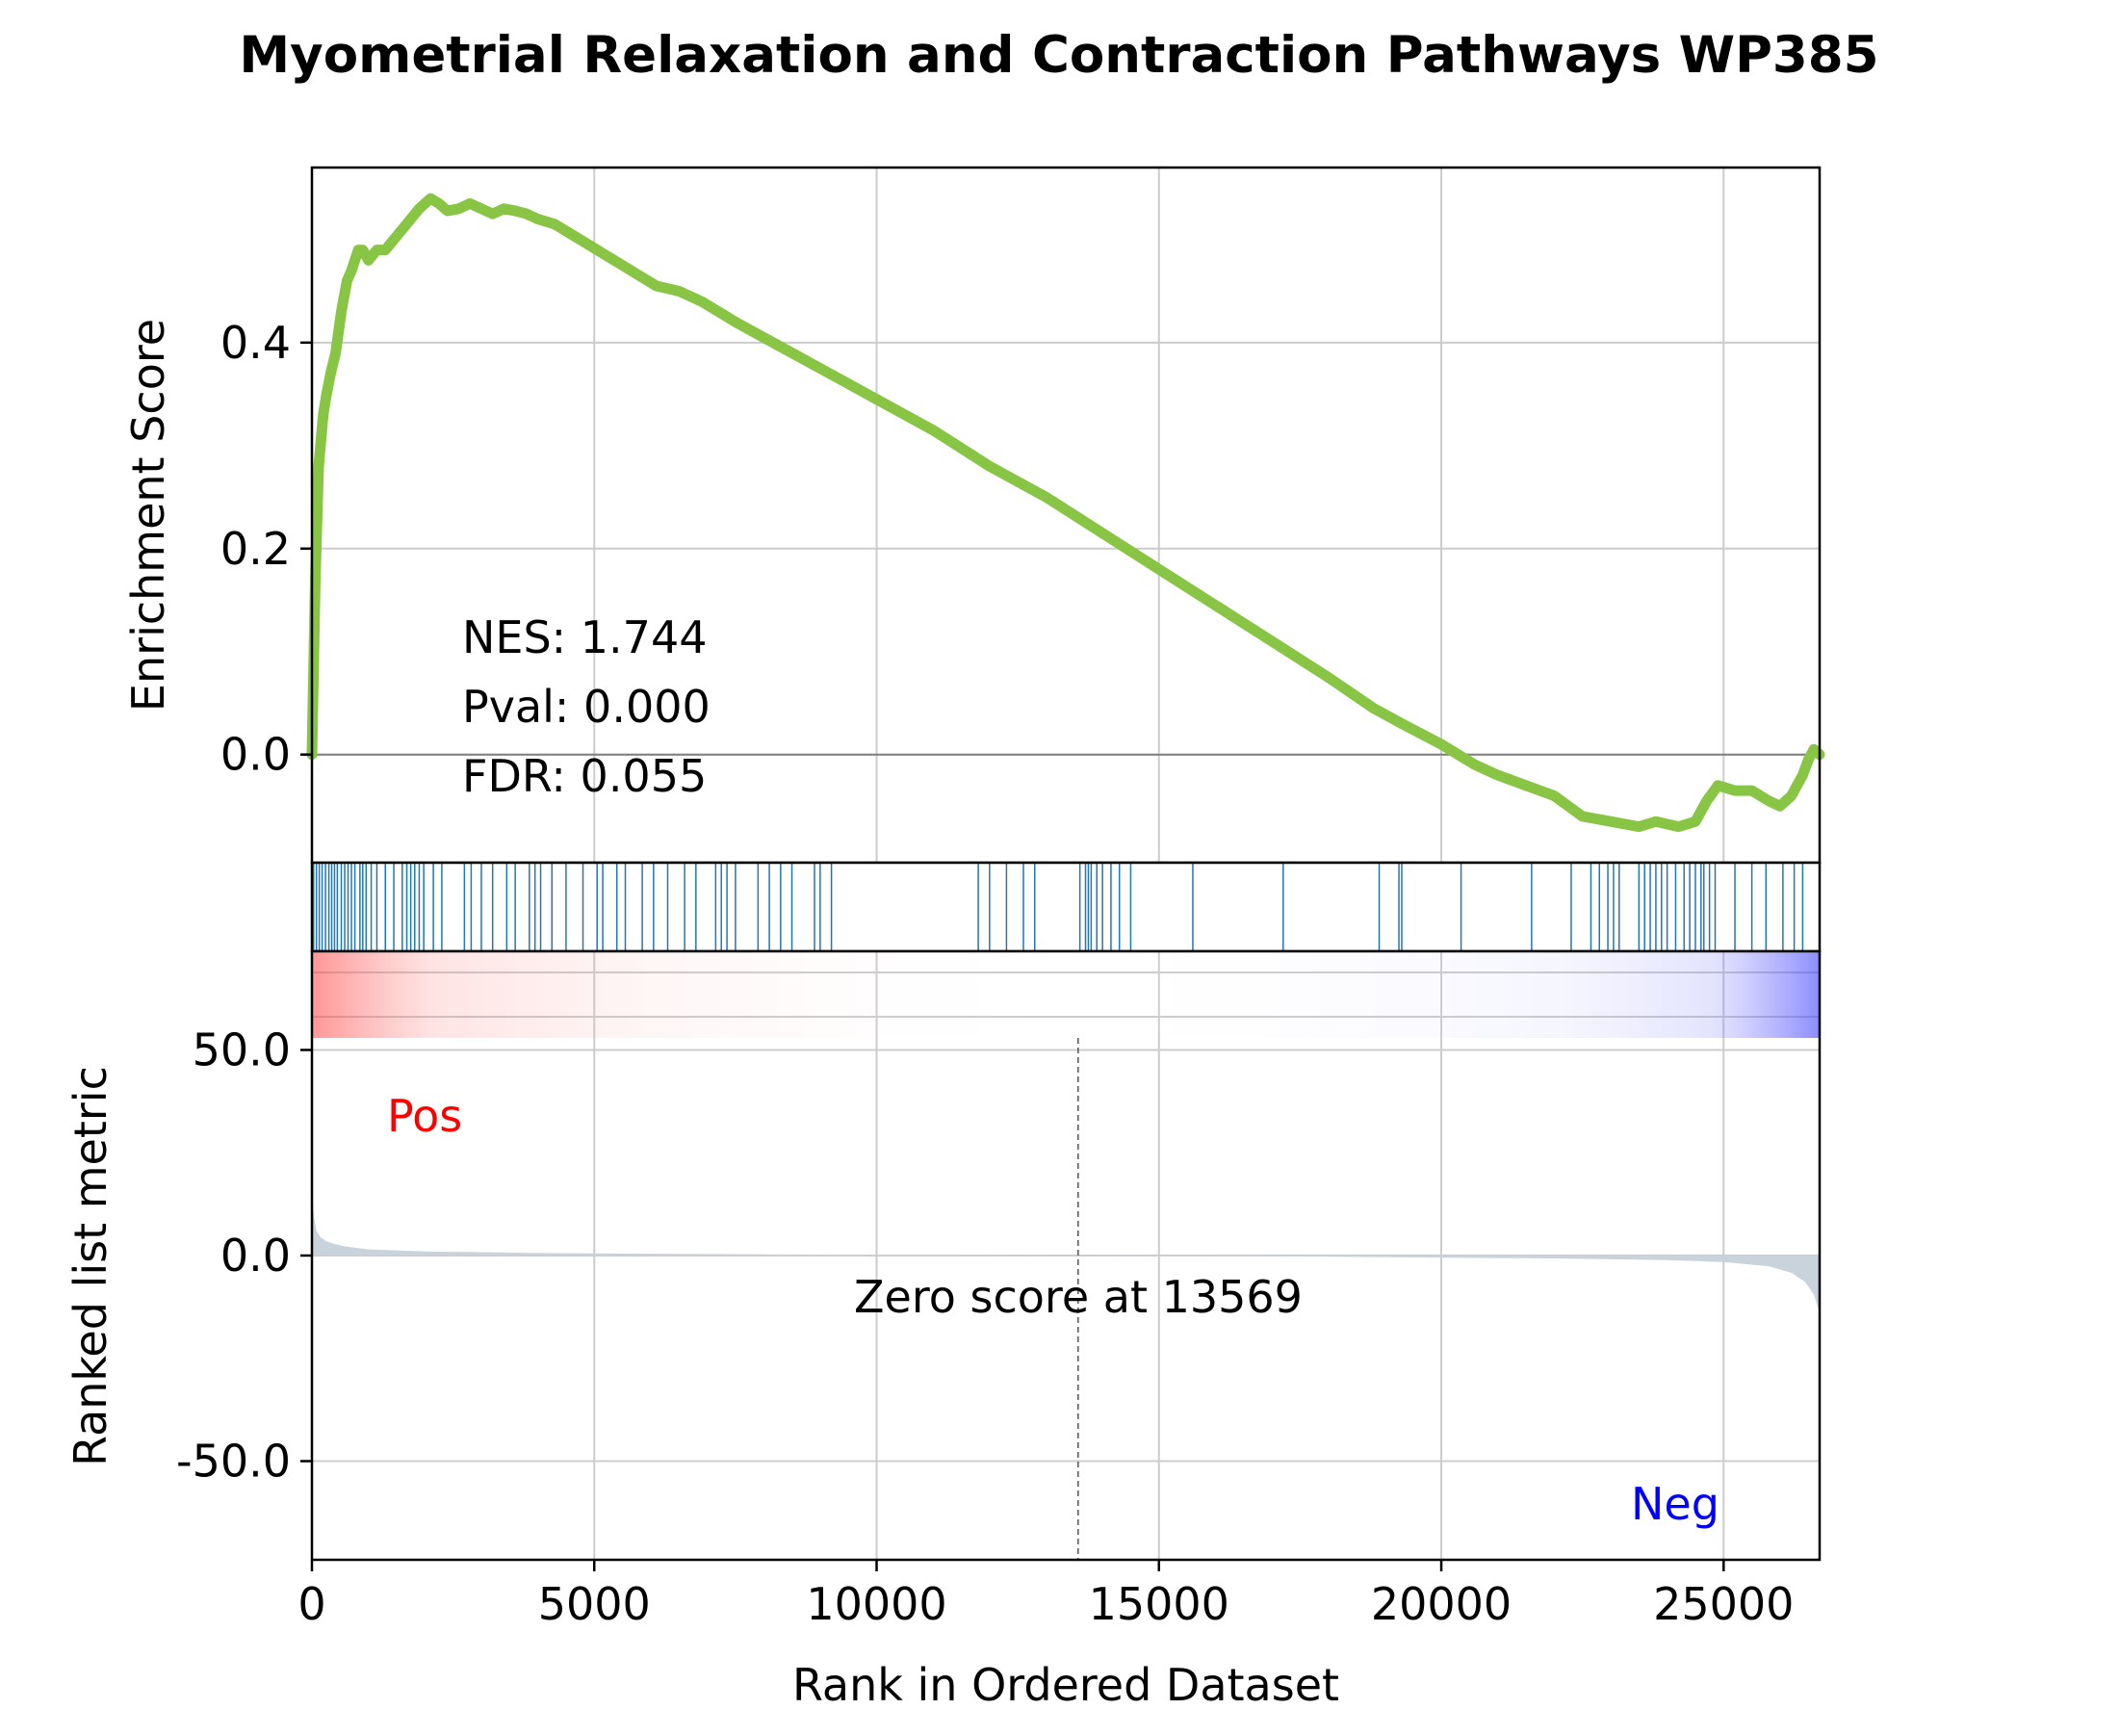  Describe the element at coordinates (1675, 1504) in the screenshot. I see `neg-label: Neg` at that location.